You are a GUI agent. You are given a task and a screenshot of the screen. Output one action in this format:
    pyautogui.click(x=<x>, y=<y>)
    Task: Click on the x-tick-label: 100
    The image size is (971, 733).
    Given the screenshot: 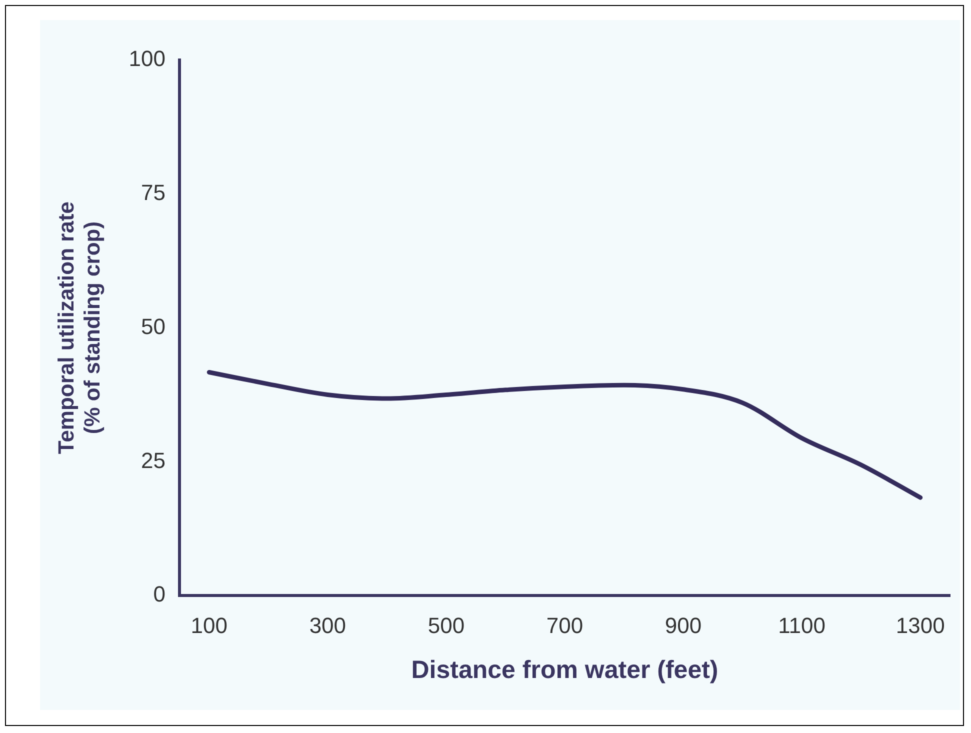 What is the action you would take?
    pyautogui.click(x=209, y=625)
    